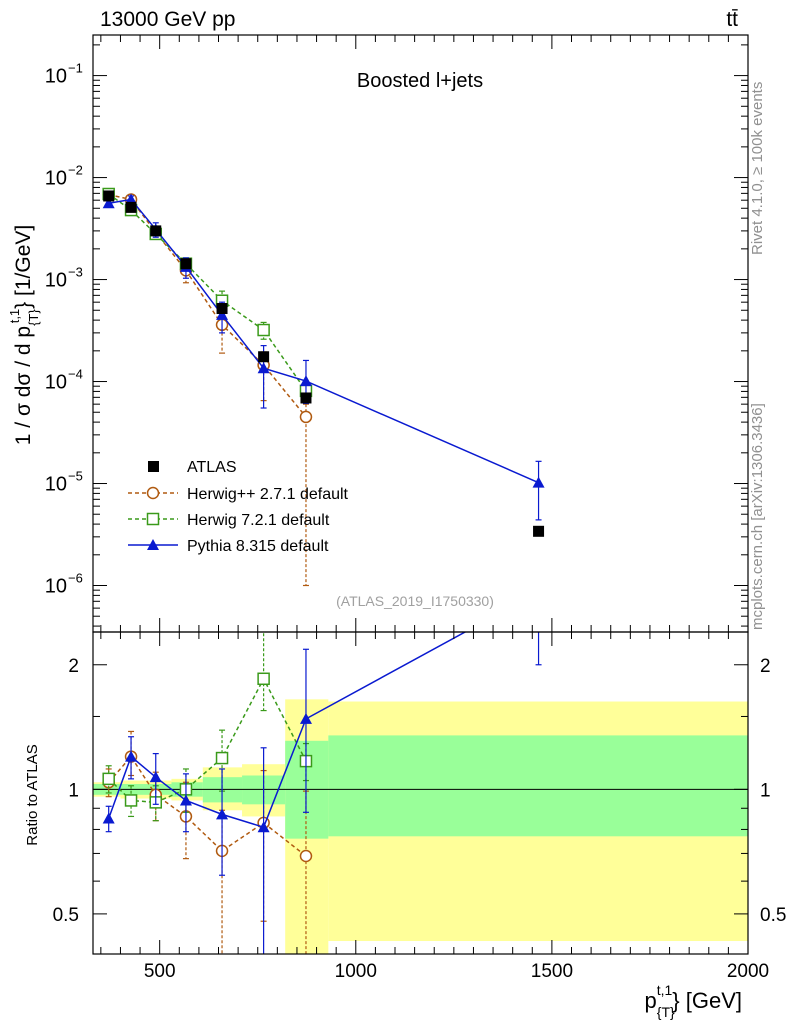 This screenshot has height=1024, width=786. I want to click on ratio-y-tick-label-right-2: 2, so click(765, 666).